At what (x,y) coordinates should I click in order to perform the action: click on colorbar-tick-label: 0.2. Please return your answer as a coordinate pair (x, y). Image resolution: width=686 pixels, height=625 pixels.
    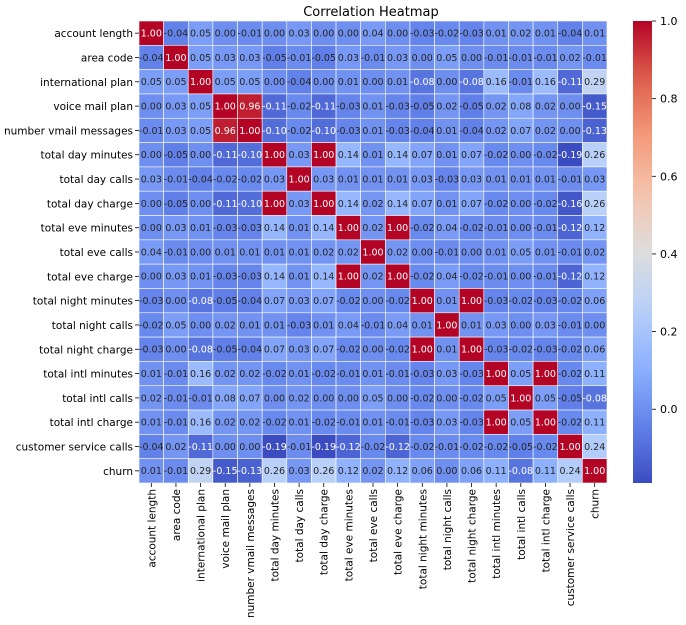
    Looking at the image, I should click on (669, 332).